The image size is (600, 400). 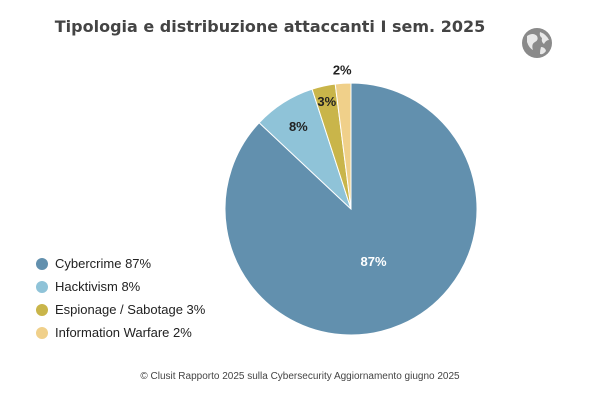 I want to click on legend-item: Information Warfare 2%, so click(x=120, y=332).